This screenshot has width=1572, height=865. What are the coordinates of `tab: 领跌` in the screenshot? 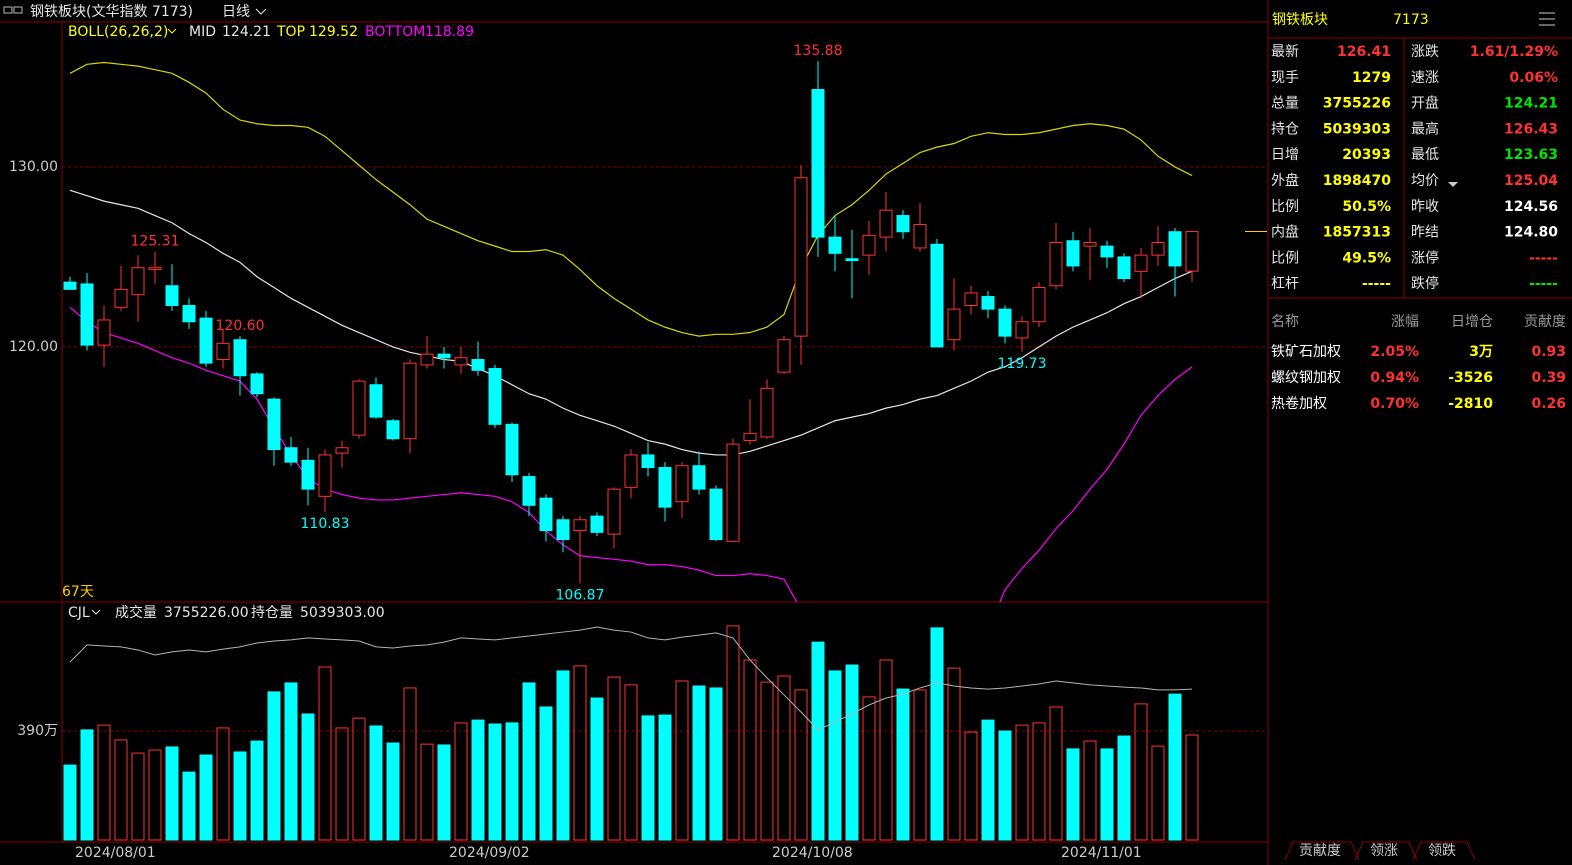 It's located at (1442, 851).